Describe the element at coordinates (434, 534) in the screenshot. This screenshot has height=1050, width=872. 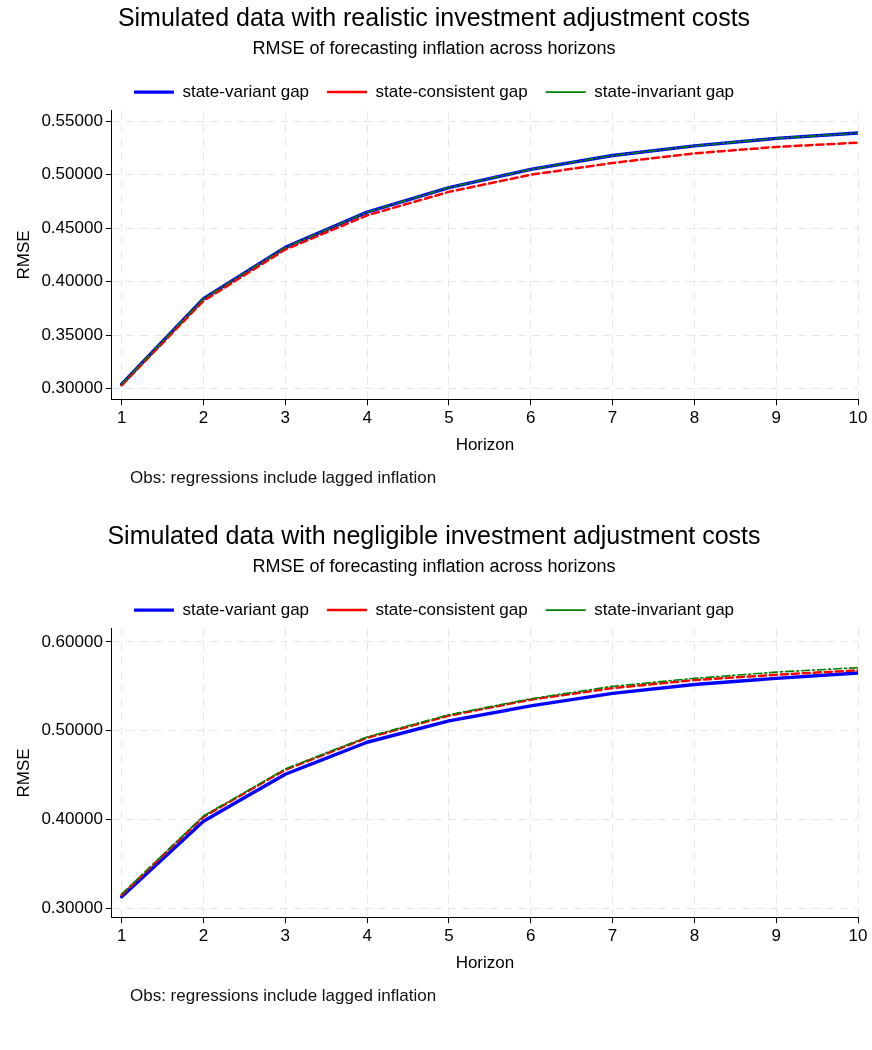
I see `chart-title: Simulated data with negligible investment adjustment costs` at that location.